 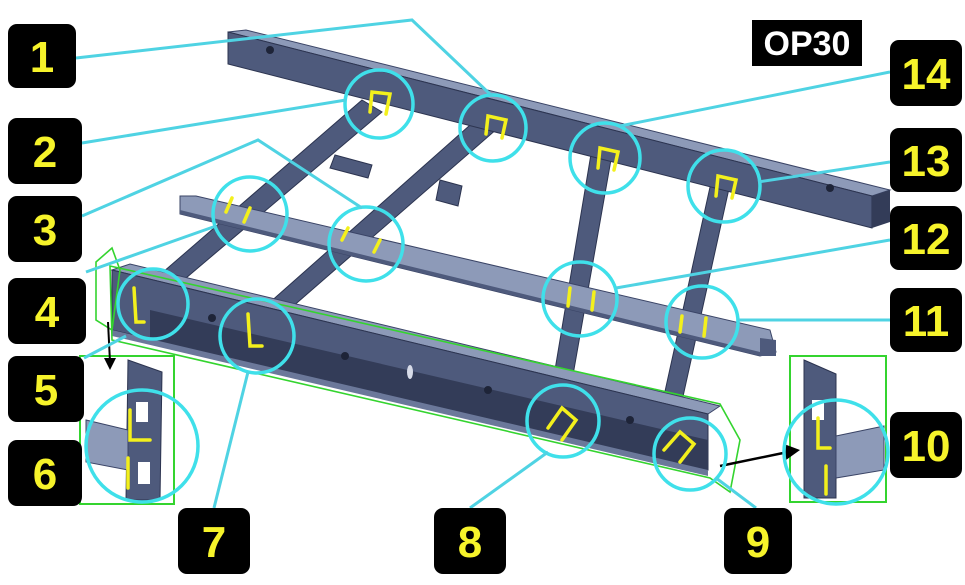 I want to click on callout-number: 6, so click(x=45, y=474).